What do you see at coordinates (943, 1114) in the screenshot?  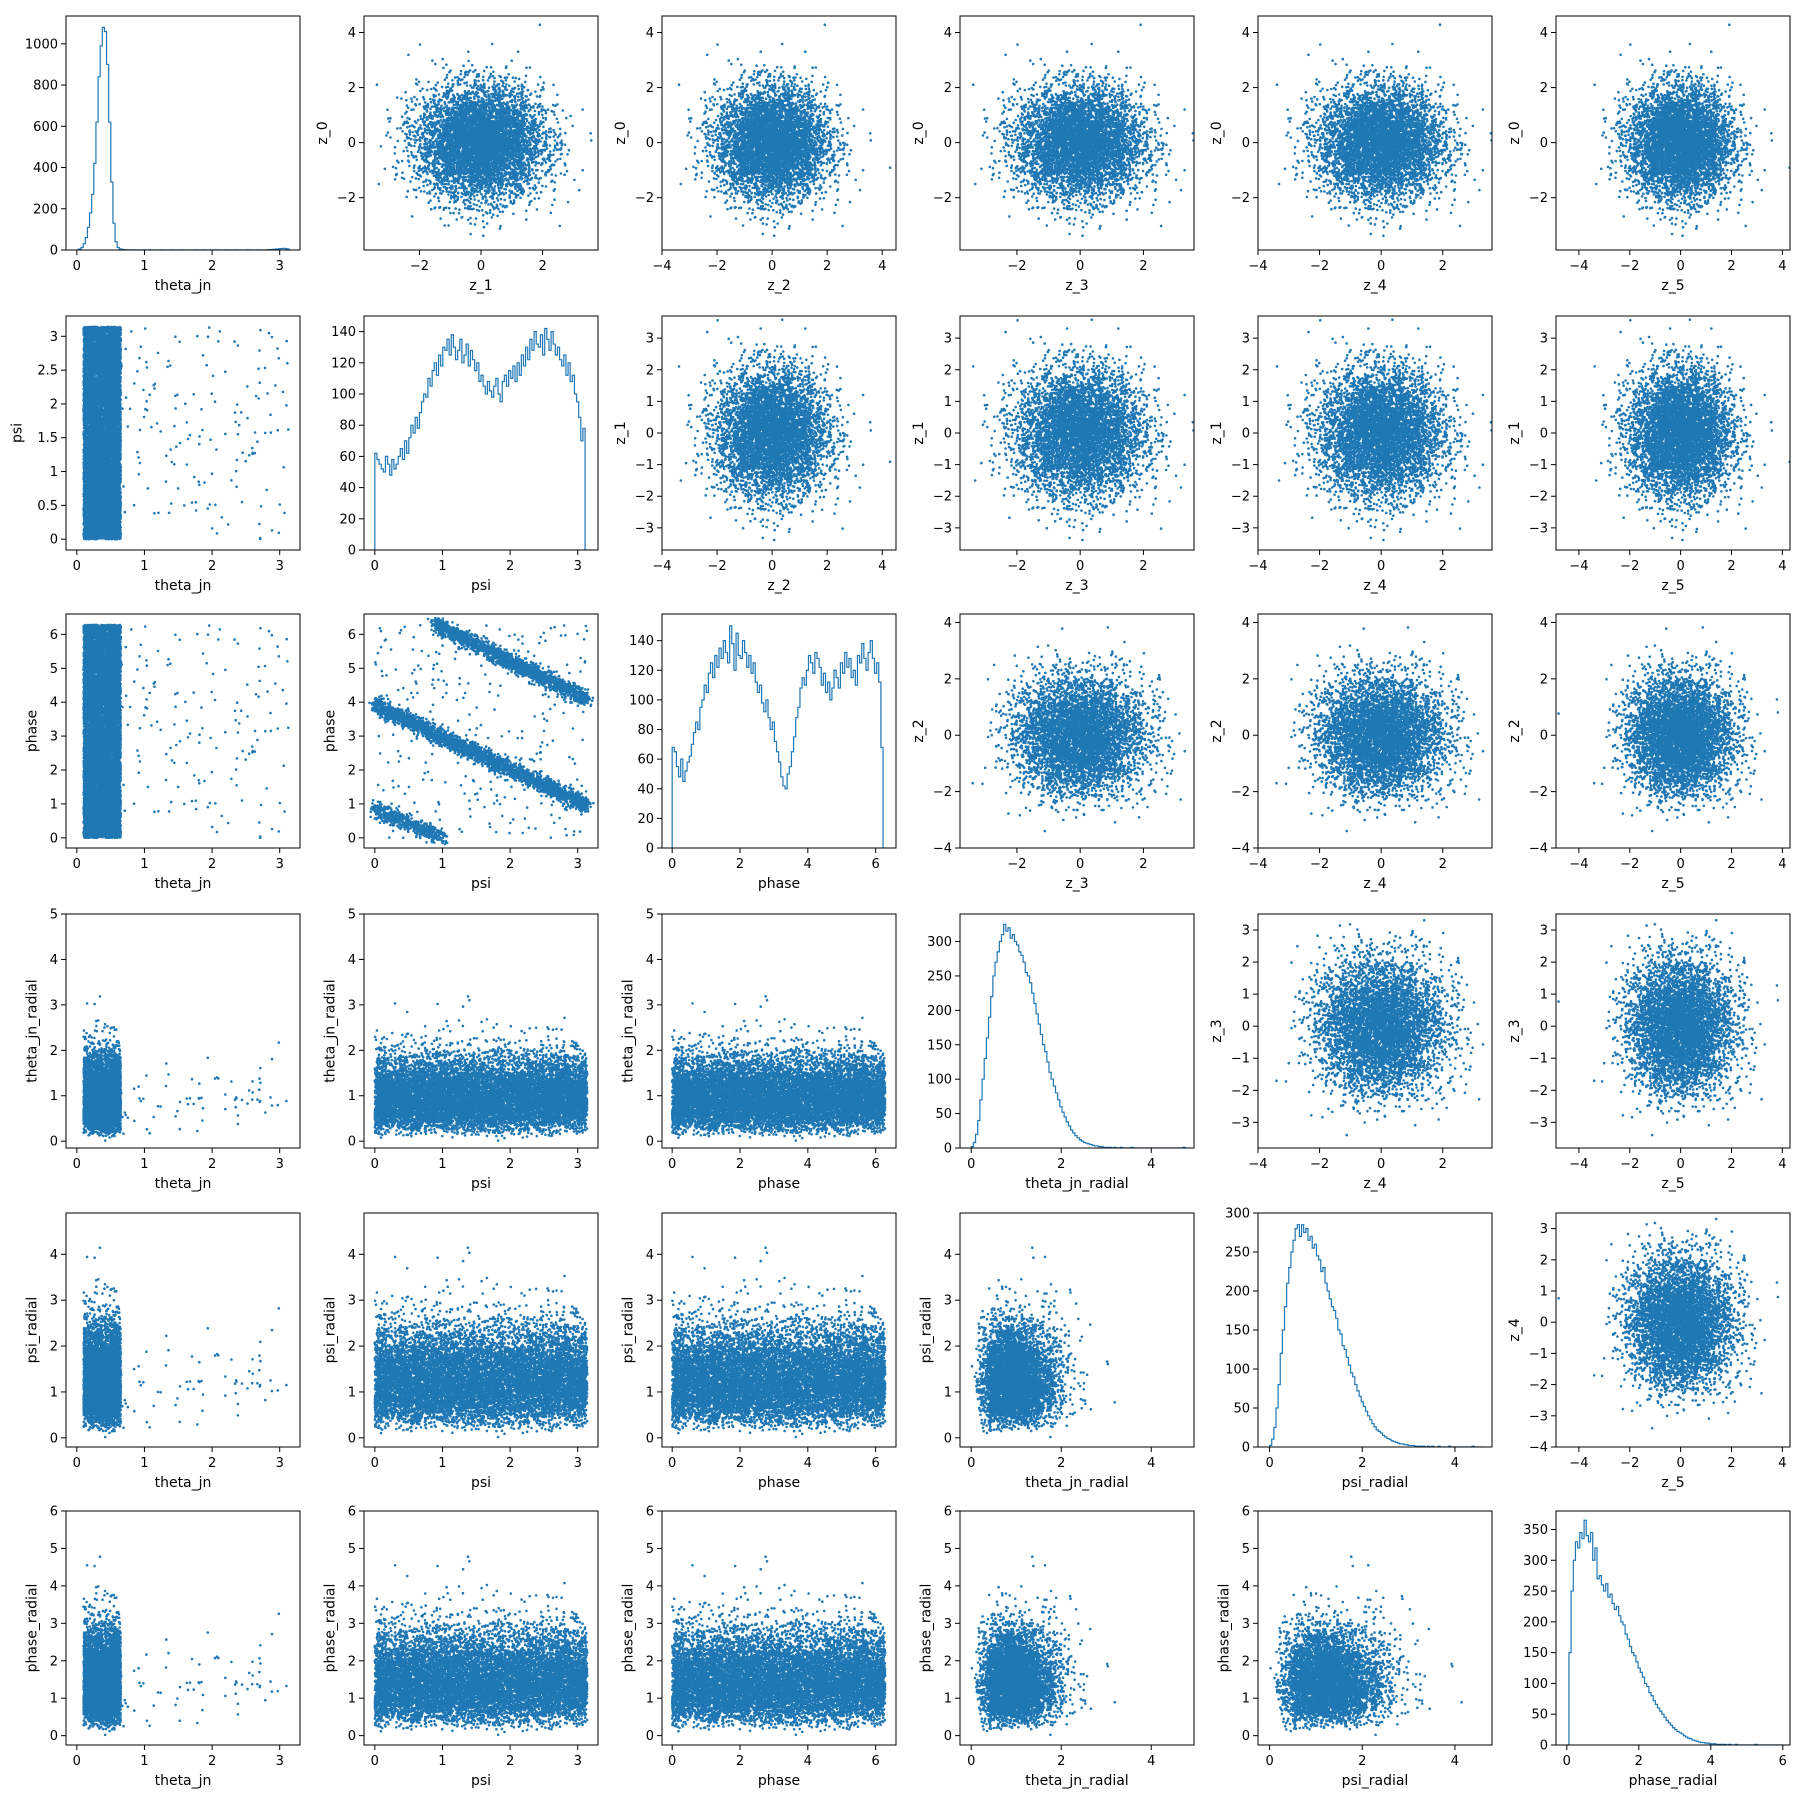 I see `y-tick-label: 50` at bounding box center [943, 1114].